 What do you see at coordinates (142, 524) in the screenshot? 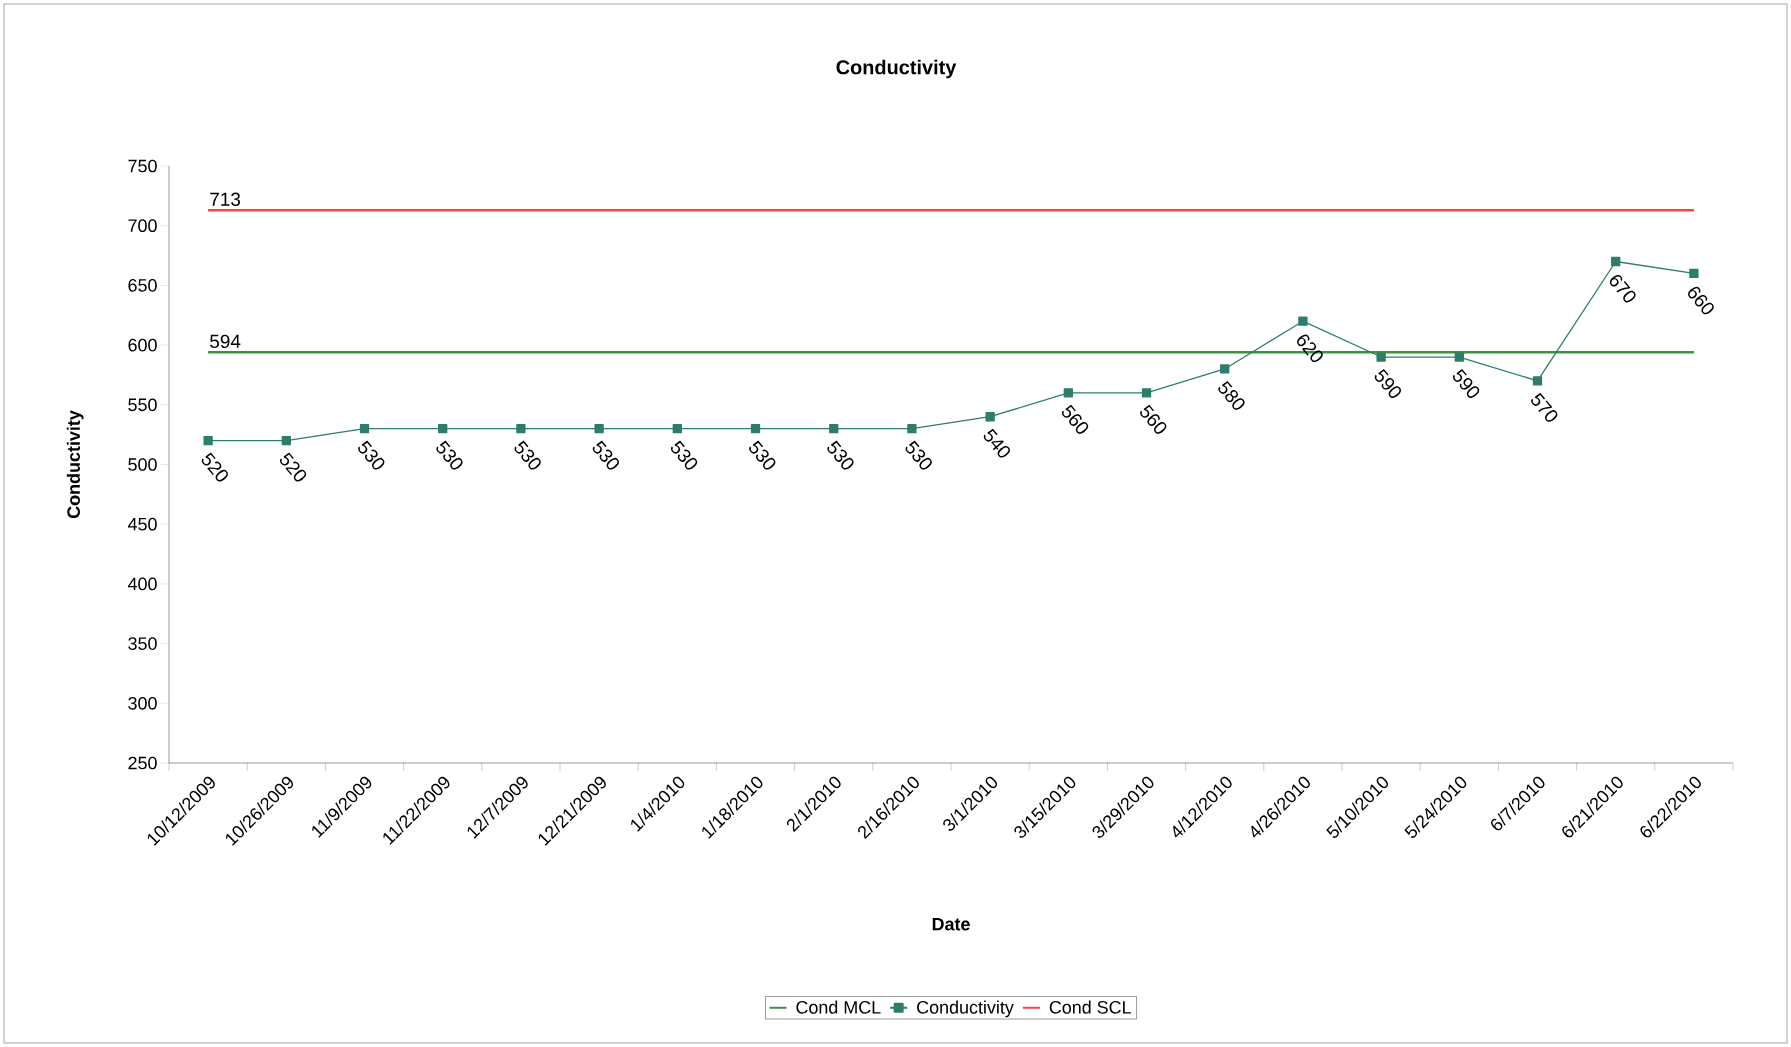
I see `y-tick-label: 450` at bounding box center [142, 524].